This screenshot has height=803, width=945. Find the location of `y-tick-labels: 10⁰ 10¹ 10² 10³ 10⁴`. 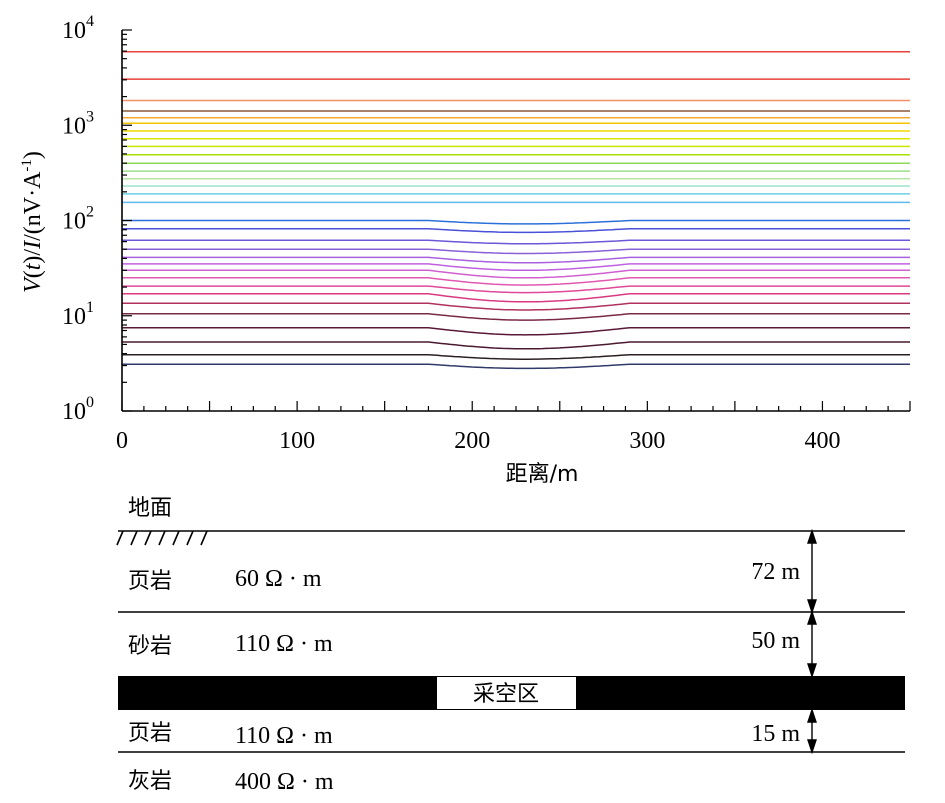

y-tick-labels: 10⁰ 10¹ 10² 10³ 10⁴ is located at coordinates (78, 219).